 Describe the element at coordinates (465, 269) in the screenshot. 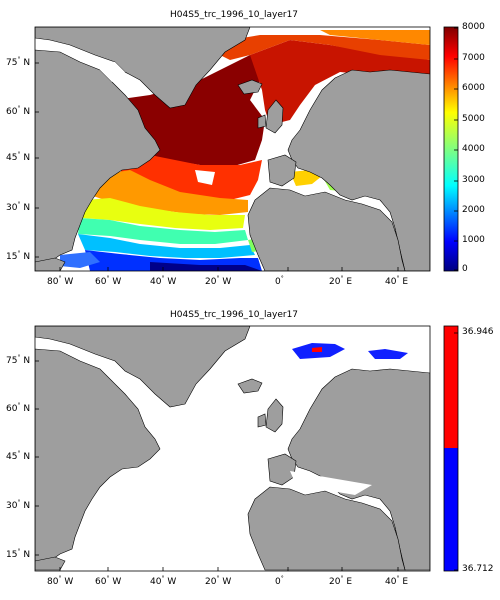

I see `colorbar-tick-label: 0` at that location.